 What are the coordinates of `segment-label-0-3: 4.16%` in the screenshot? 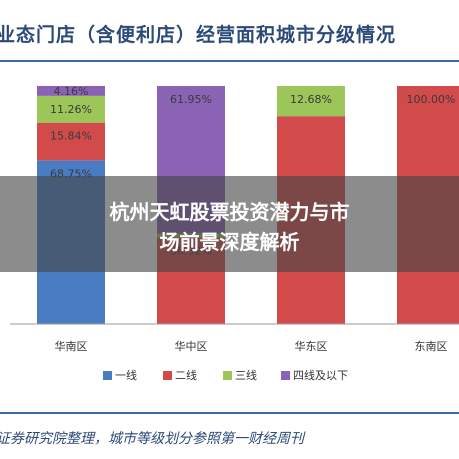 It's located at (71, 91).